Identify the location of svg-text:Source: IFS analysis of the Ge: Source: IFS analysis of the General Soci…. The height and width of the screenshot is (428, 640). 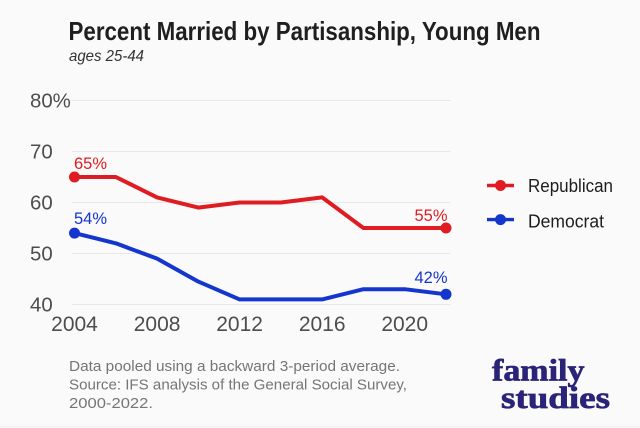
(238, 386).